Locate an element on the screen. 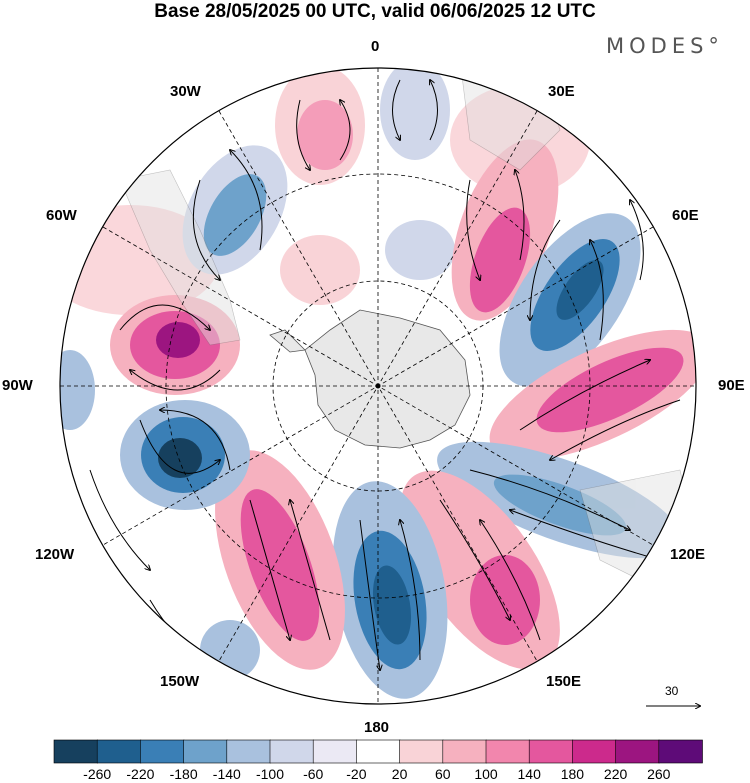  south-pole-marker is located at coordinates (378, 386).